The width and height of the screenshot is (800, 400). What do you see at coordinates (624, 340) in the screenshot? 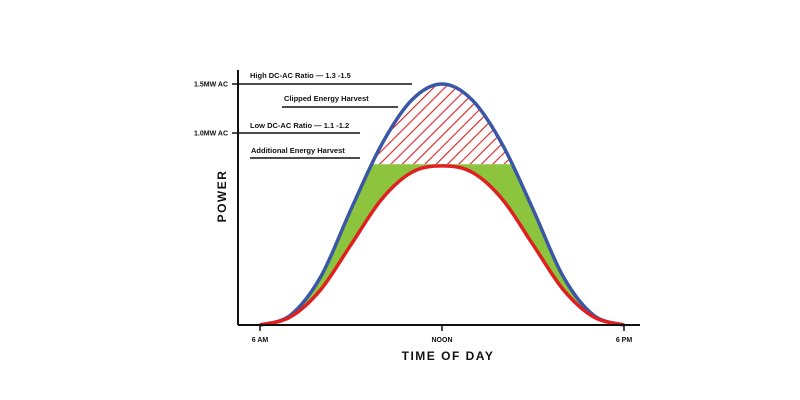
I see `x-tick-label-6pm: 6 PM` at bounding box center [624, 340].